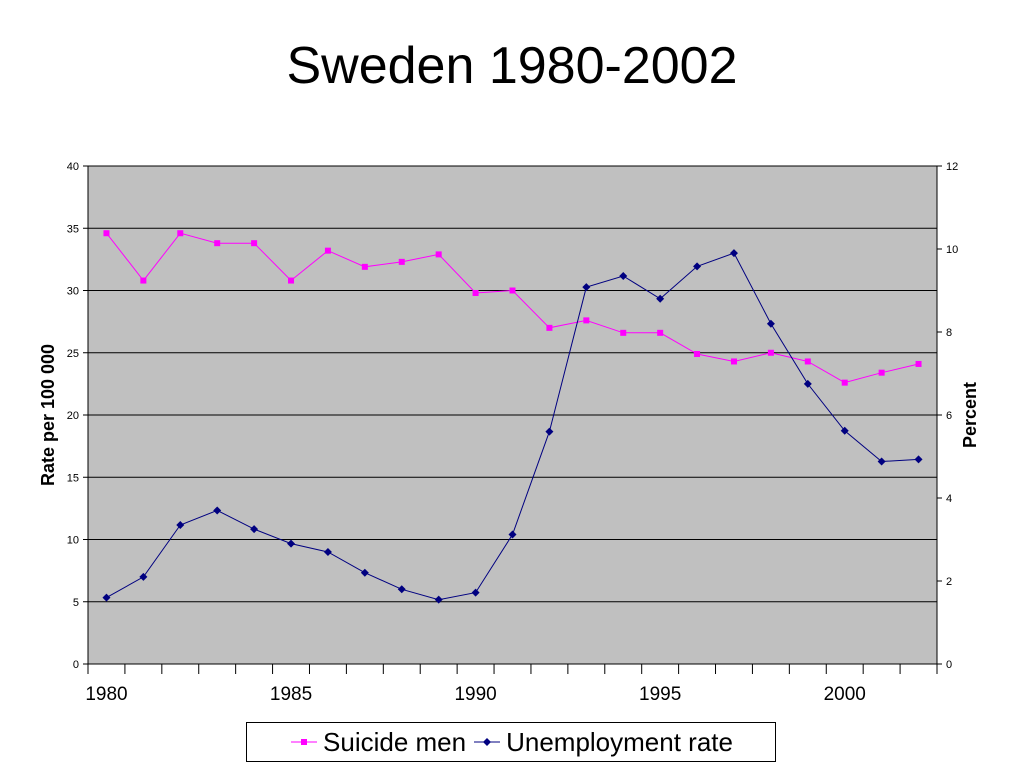  What do you see at coordinates (807, 383) in the screenshot?
I see `point-unemployment-rate-1999` at bounding box center [807, 383].